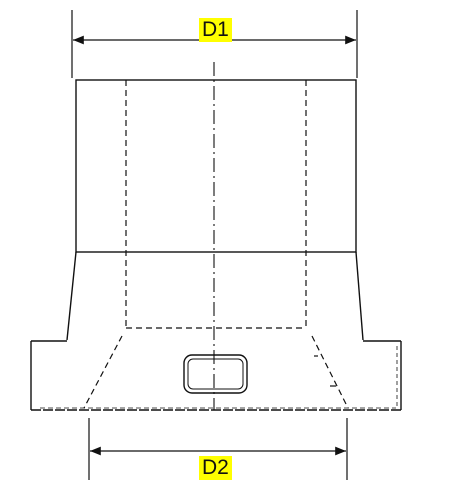  I want to click on slot-outer, so click(215, 374).